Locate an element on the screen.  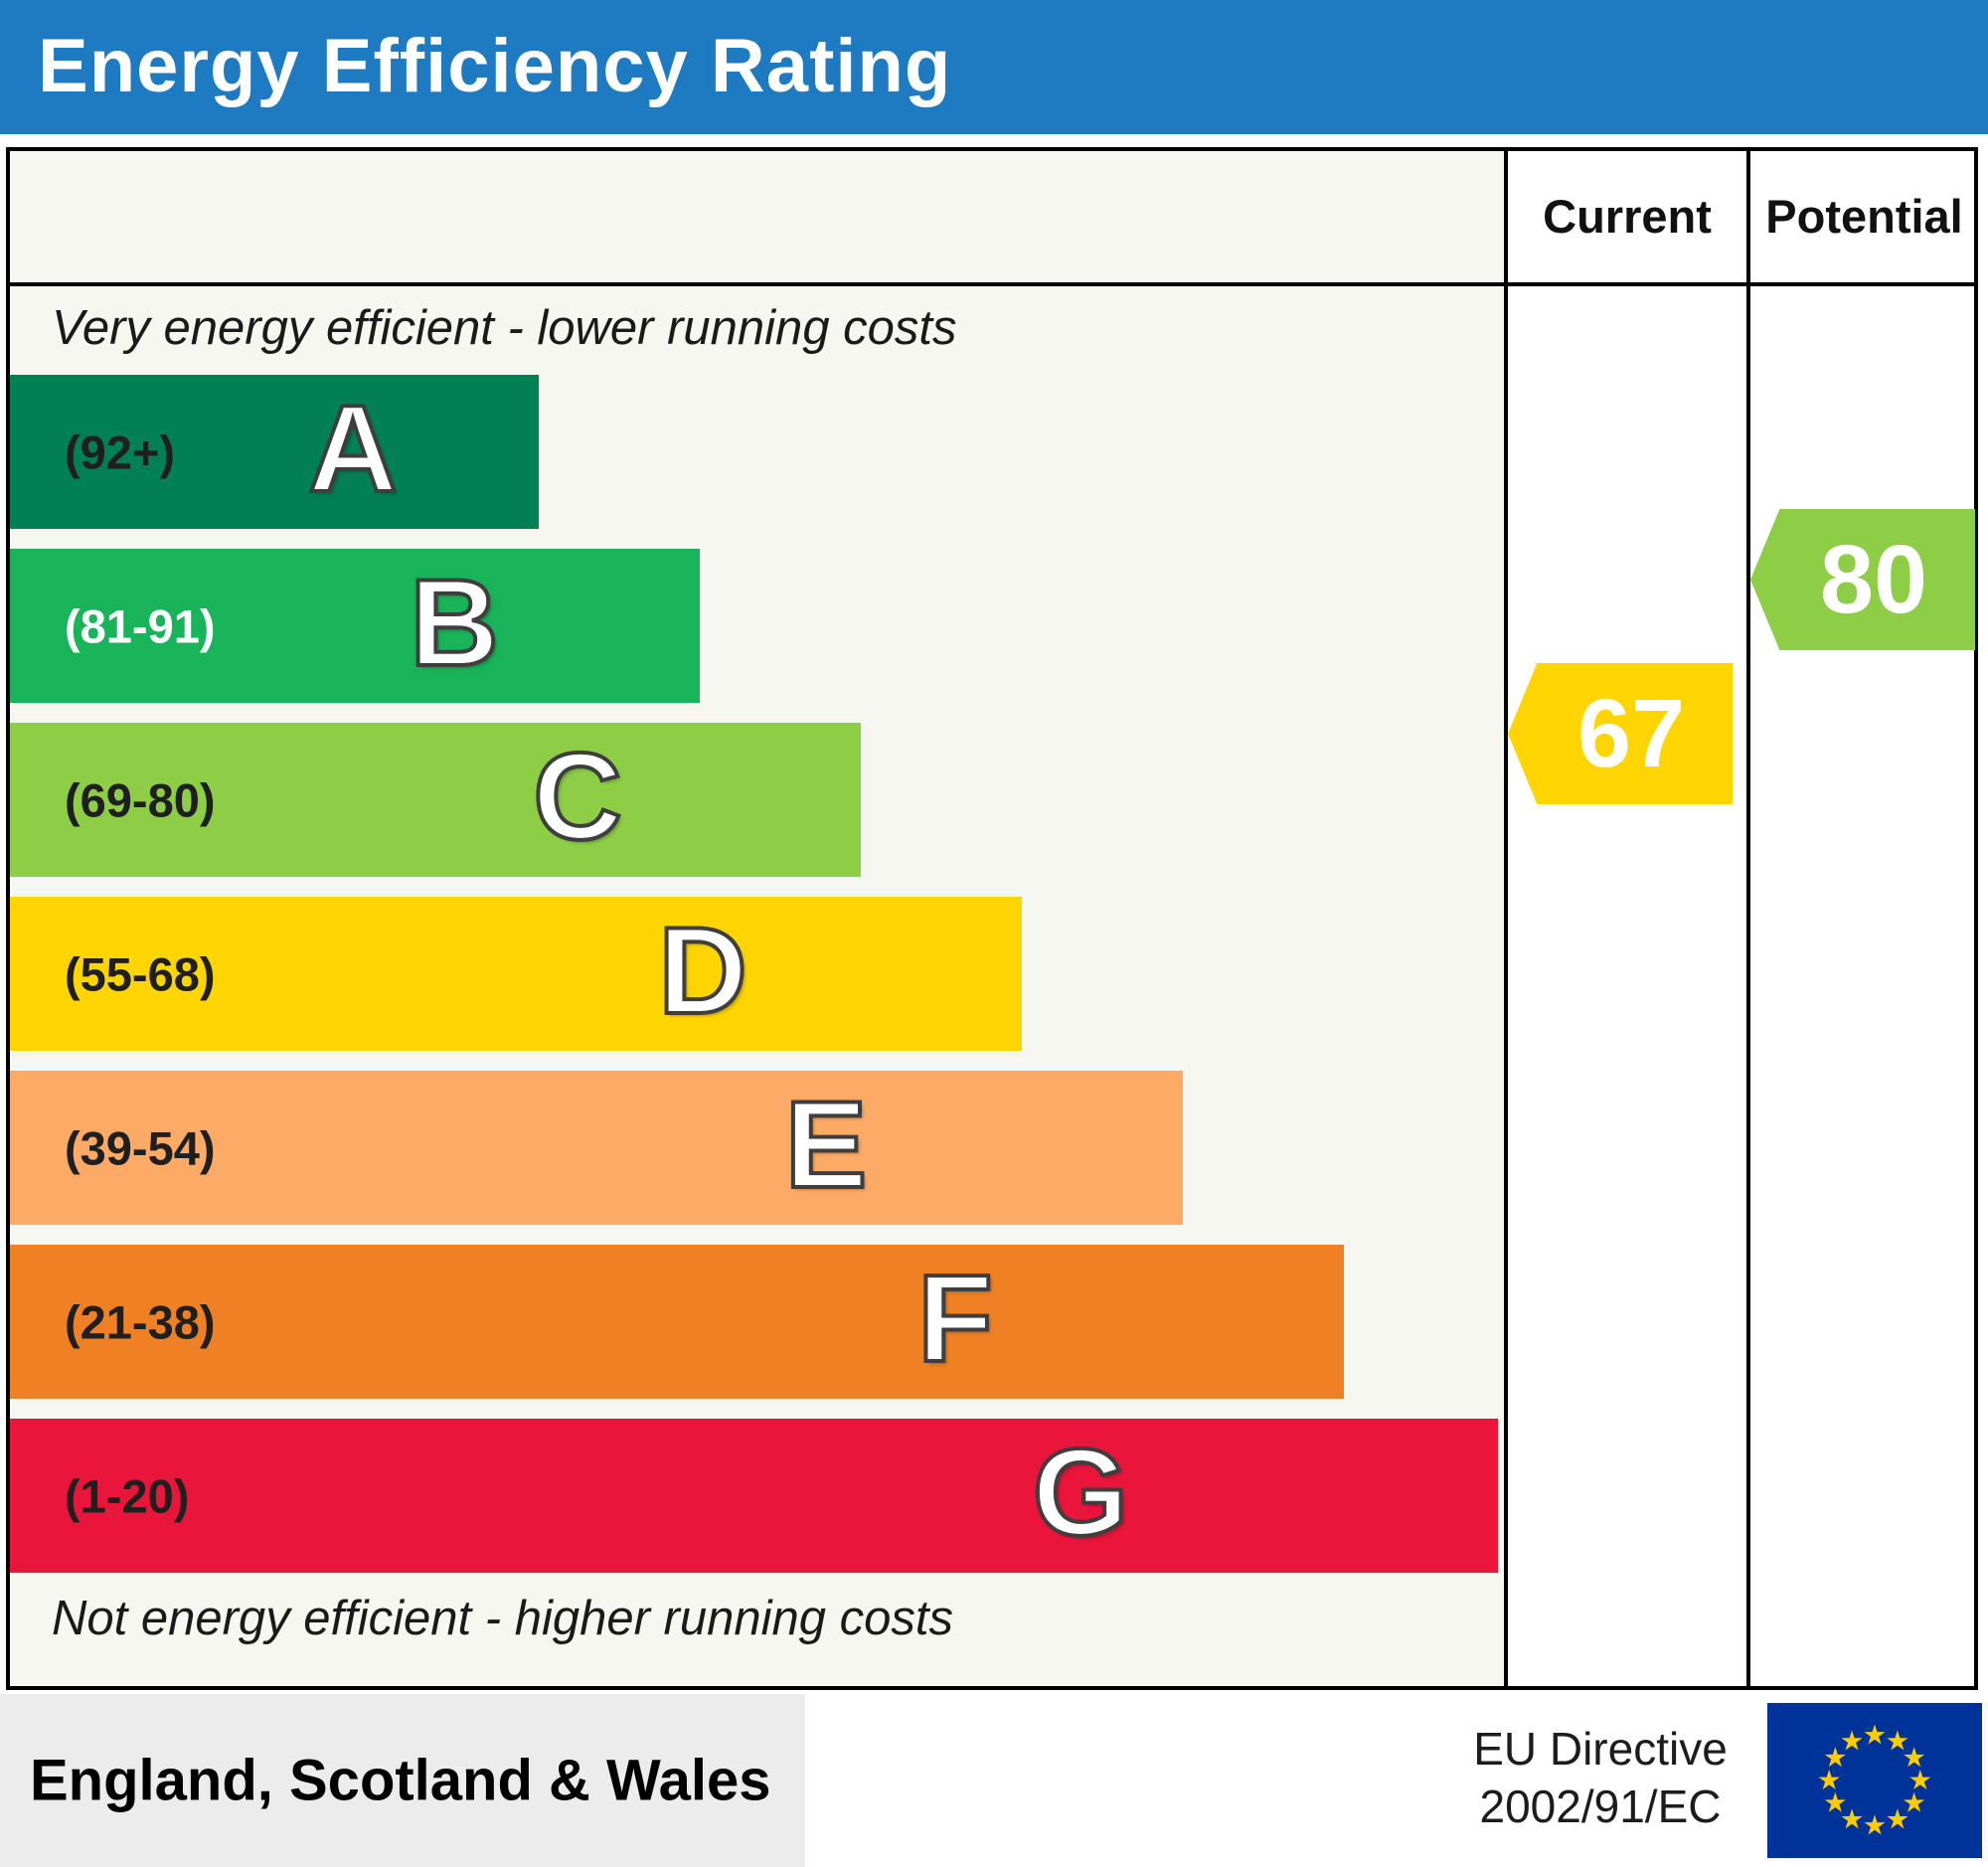
band-letter: F is located at coordinates (955, 1319).